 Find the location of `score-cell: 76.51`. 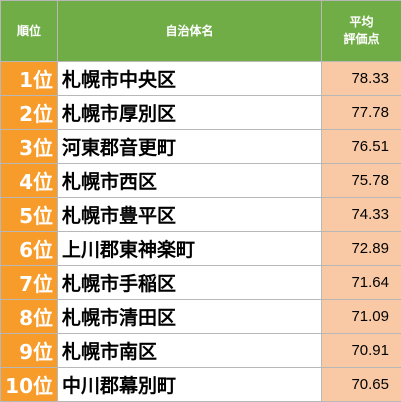

score-cell: 76.51 is located at coordinates (361, 147).